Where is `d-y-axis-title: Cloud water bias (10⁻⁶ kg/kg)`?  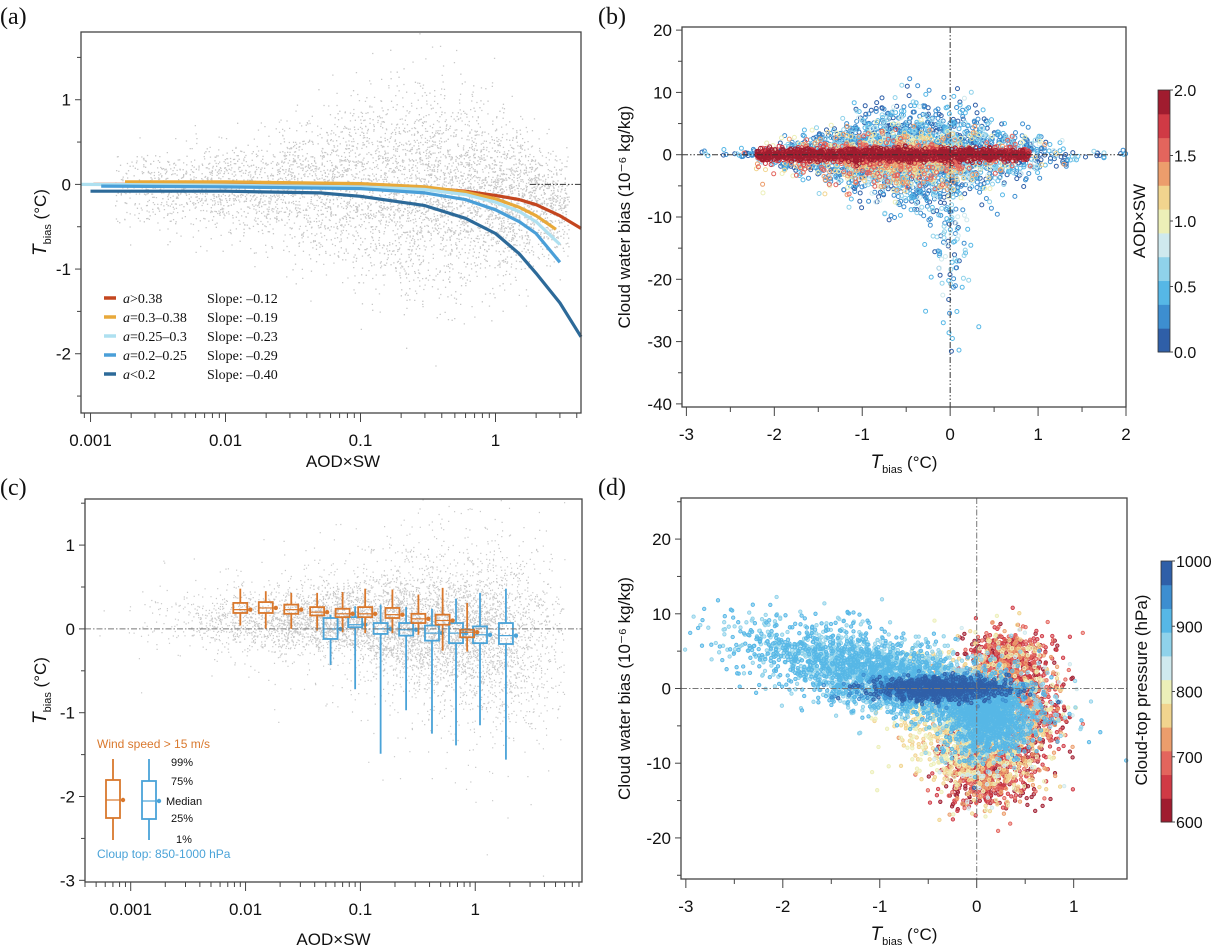
d-y-axis-title: Cloud water bias (10⁻⁶ kg/kg) is located at coordinates (624, 688).